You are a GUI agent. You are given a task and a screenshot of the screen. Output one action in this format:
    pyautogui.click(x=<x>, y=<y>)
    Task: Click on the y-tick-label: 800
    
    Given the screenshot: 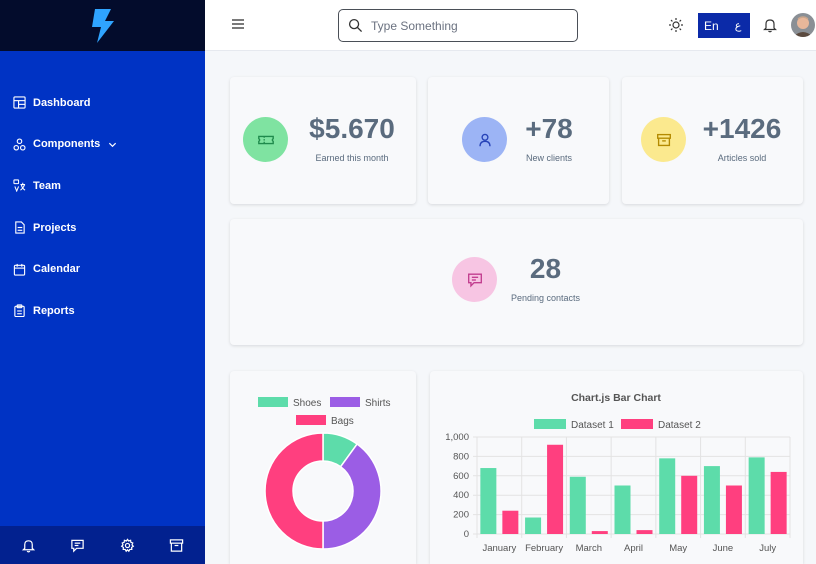 What is the action you would take?
    pyautogui.click(x=461, y=456)
    